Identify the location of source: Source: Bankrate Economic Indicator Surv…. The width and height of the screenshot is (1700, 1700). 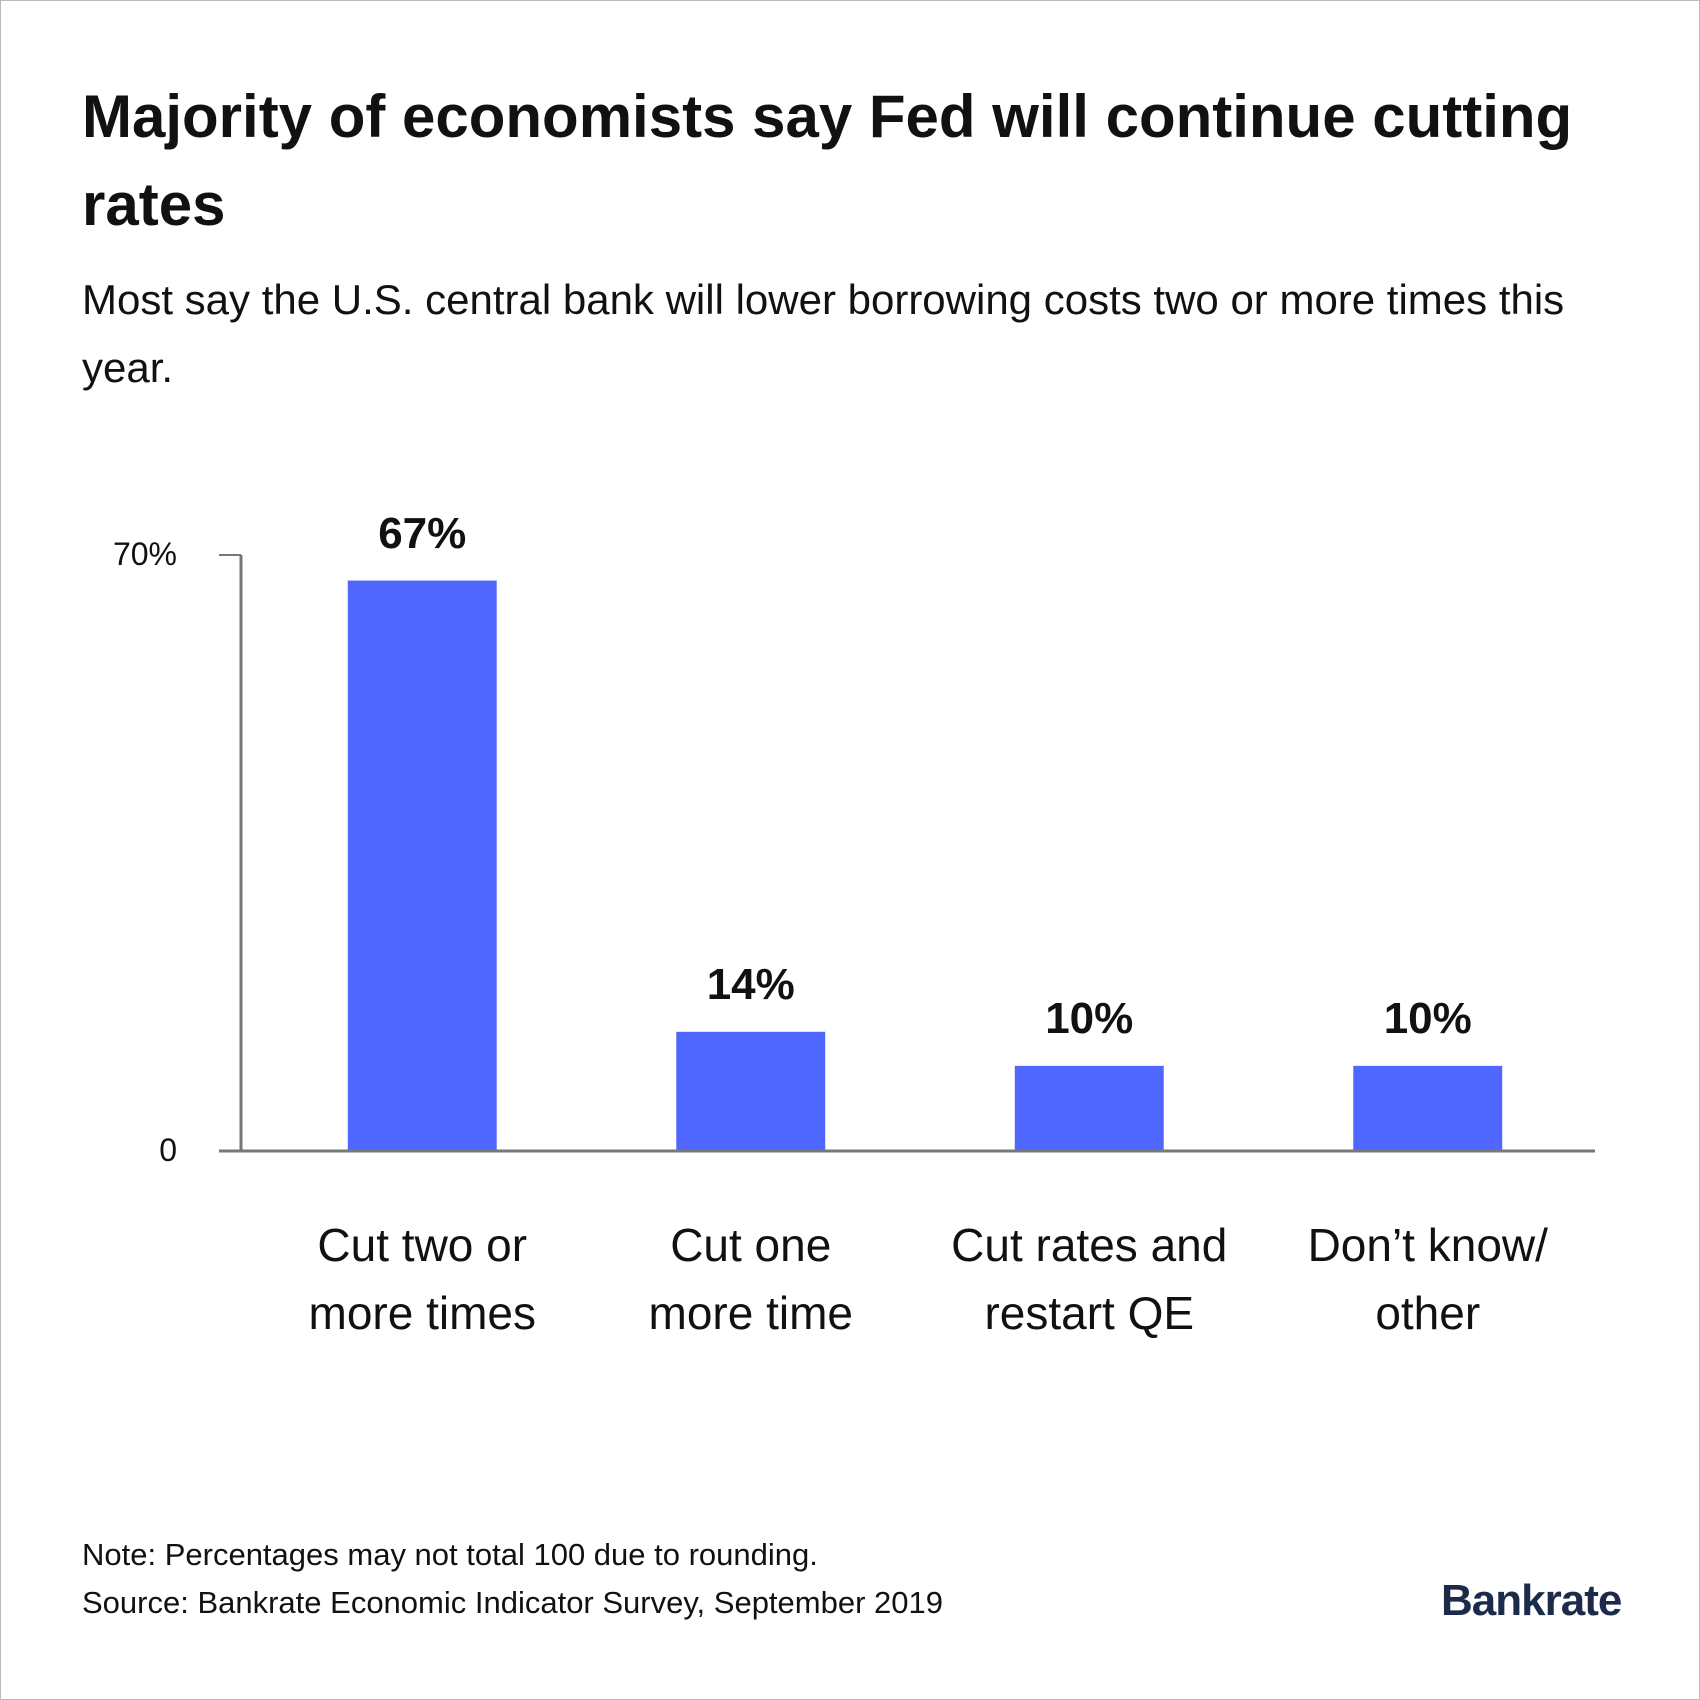
(512, 1602).